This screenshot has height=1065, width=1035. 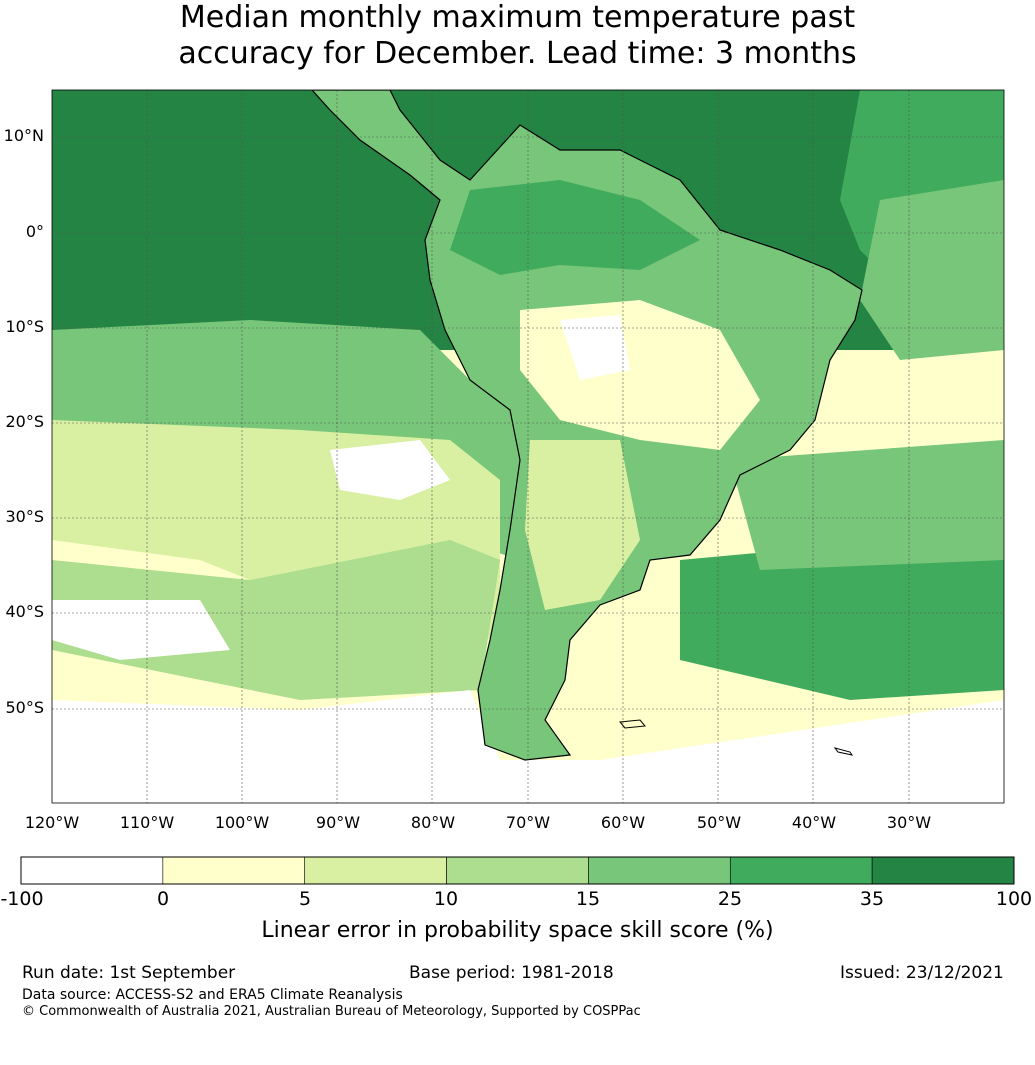 I want to click on lon-label-100w: 100°W, so click(x=242, y=822).